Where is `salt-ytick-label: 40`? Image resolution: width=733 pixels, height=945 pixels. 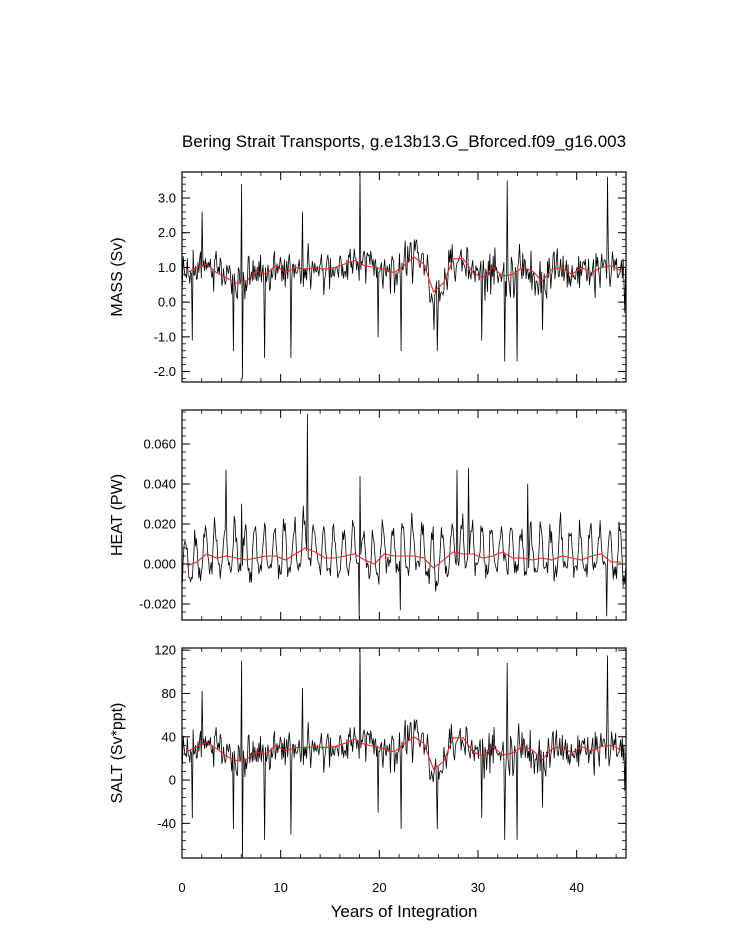 salt-ytick-label: 40 is located at coordinates (169, 736).